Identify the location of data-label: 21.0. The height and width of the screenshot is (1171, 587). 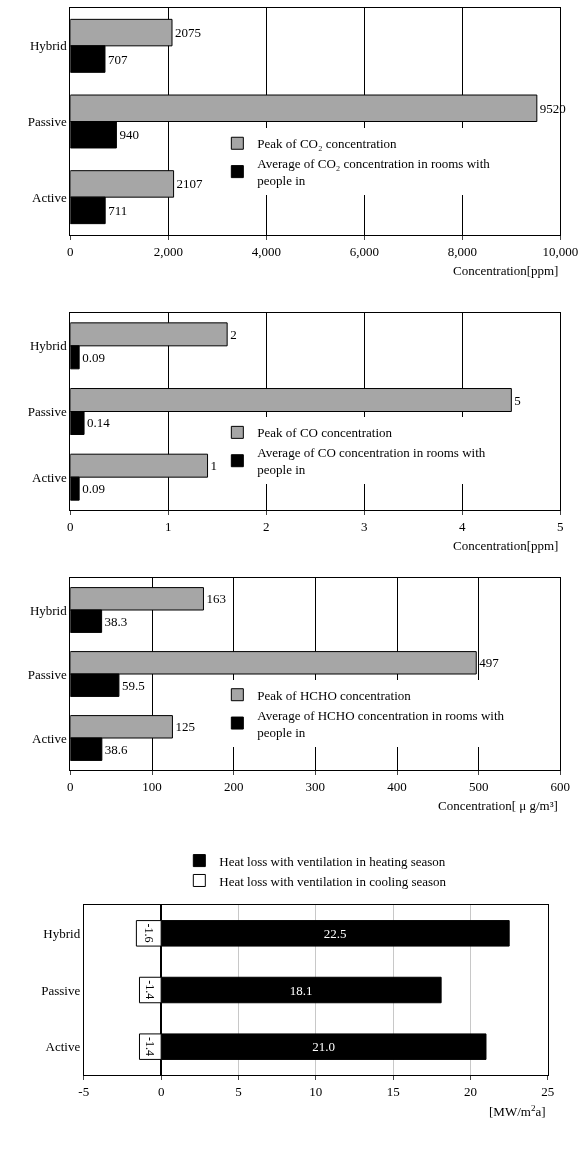
(323, 1047).